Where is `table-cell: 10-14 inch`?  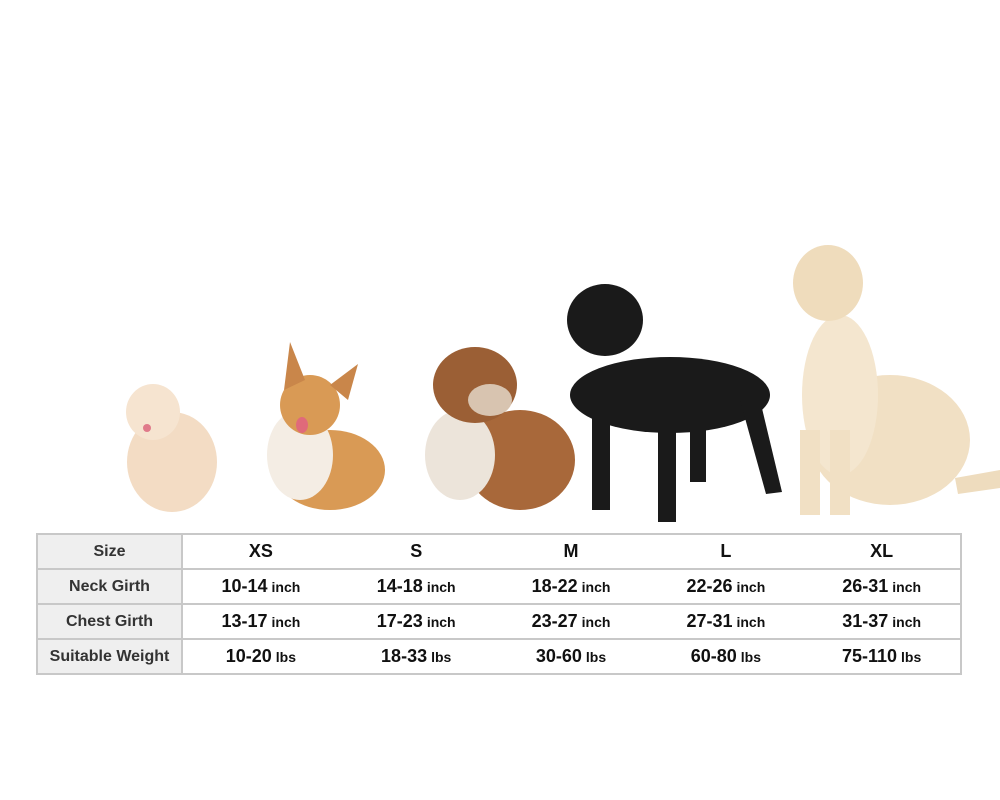
table-cell: 10-14 inch is located at coordinates (260, 586).